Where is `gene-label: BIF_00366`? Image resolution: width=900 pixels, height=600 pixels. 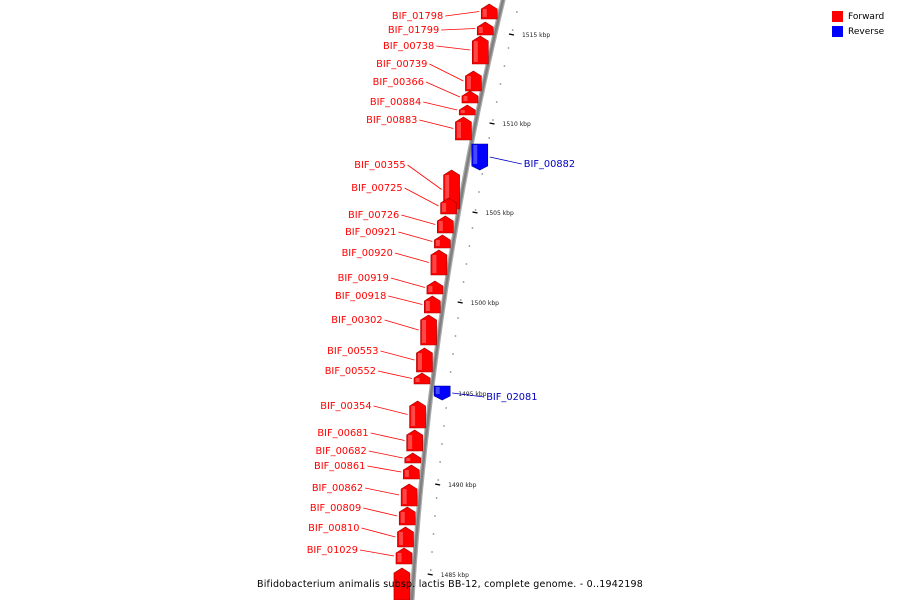 gene-label: BIF_00366 is located at coordinates (398, 82).